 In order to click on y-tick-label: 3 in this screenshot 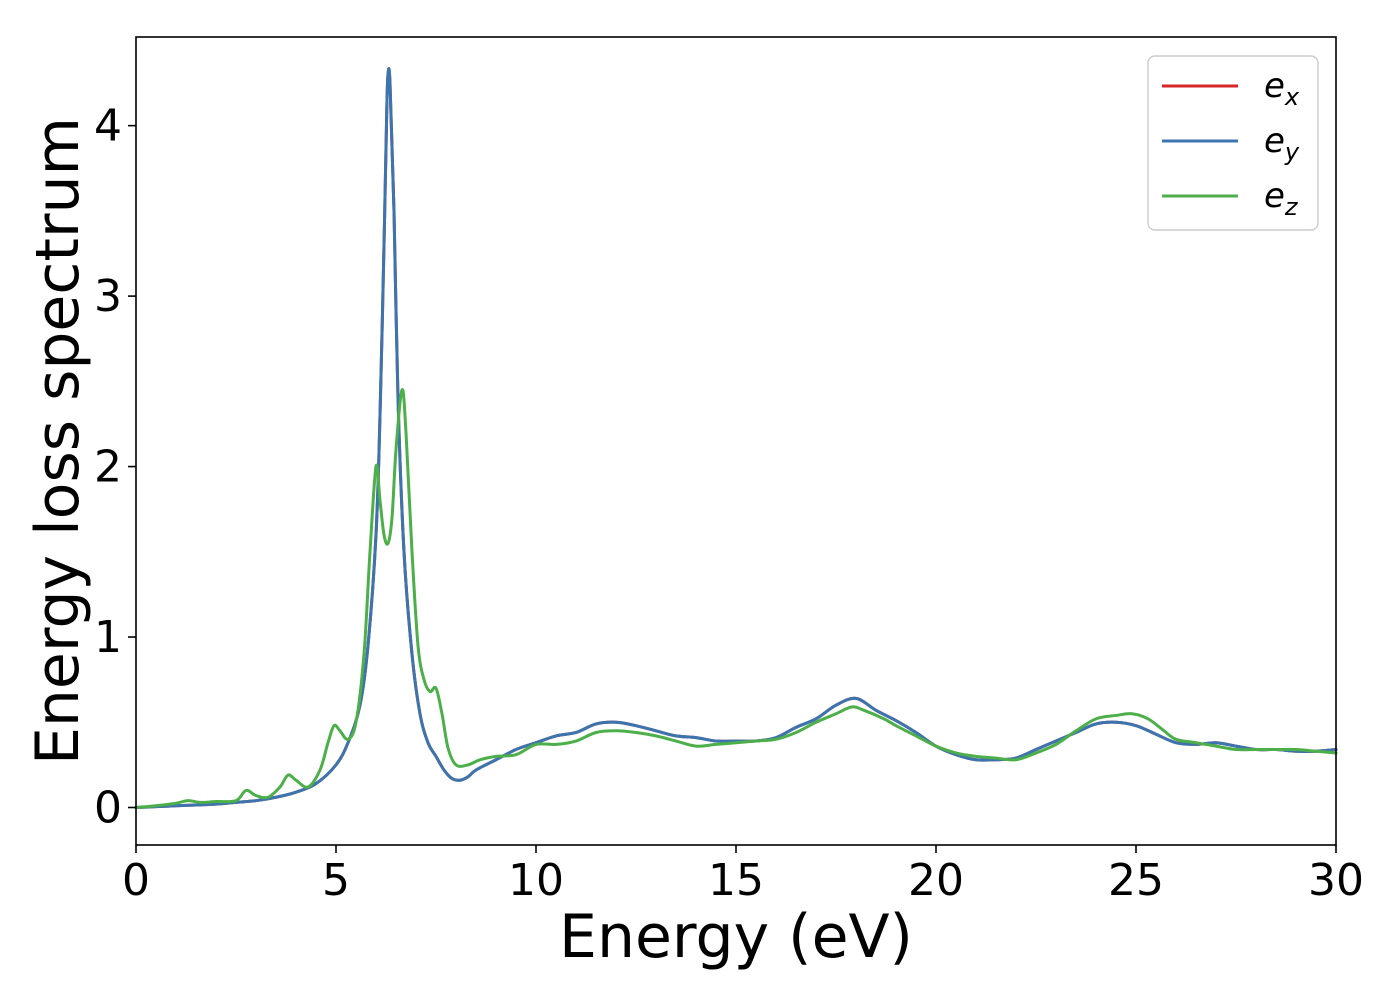, I will do `click(108, 296)`.